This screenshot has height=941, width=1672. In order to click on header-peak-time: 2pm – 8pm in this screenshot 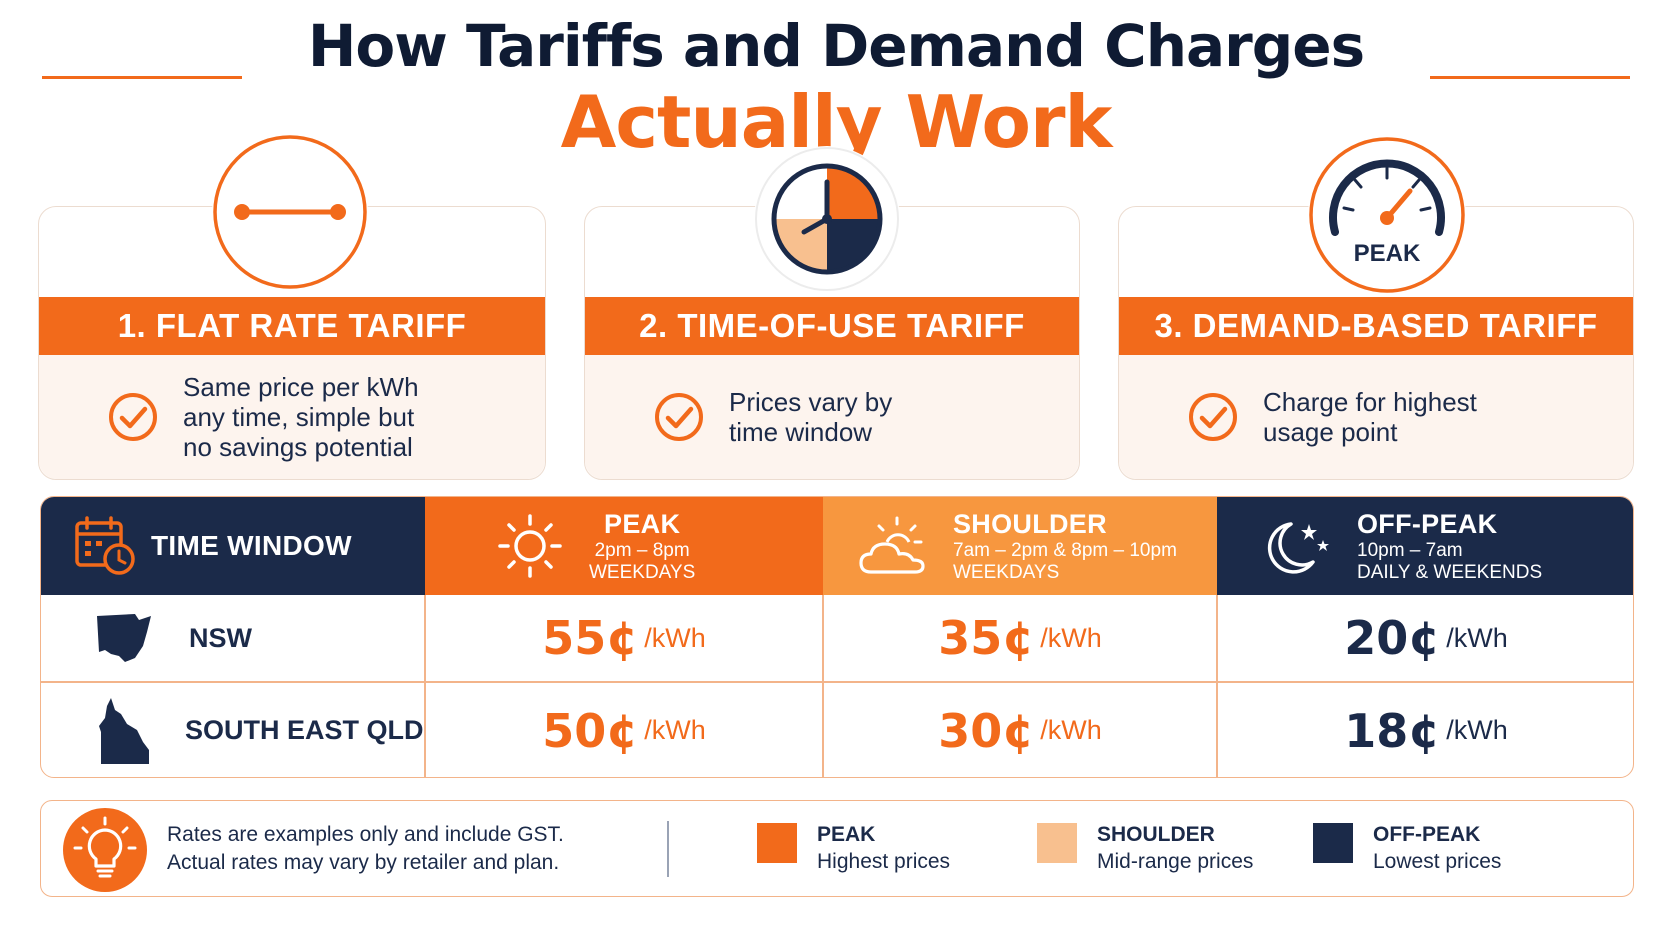, I will do `click(642, 550)`.